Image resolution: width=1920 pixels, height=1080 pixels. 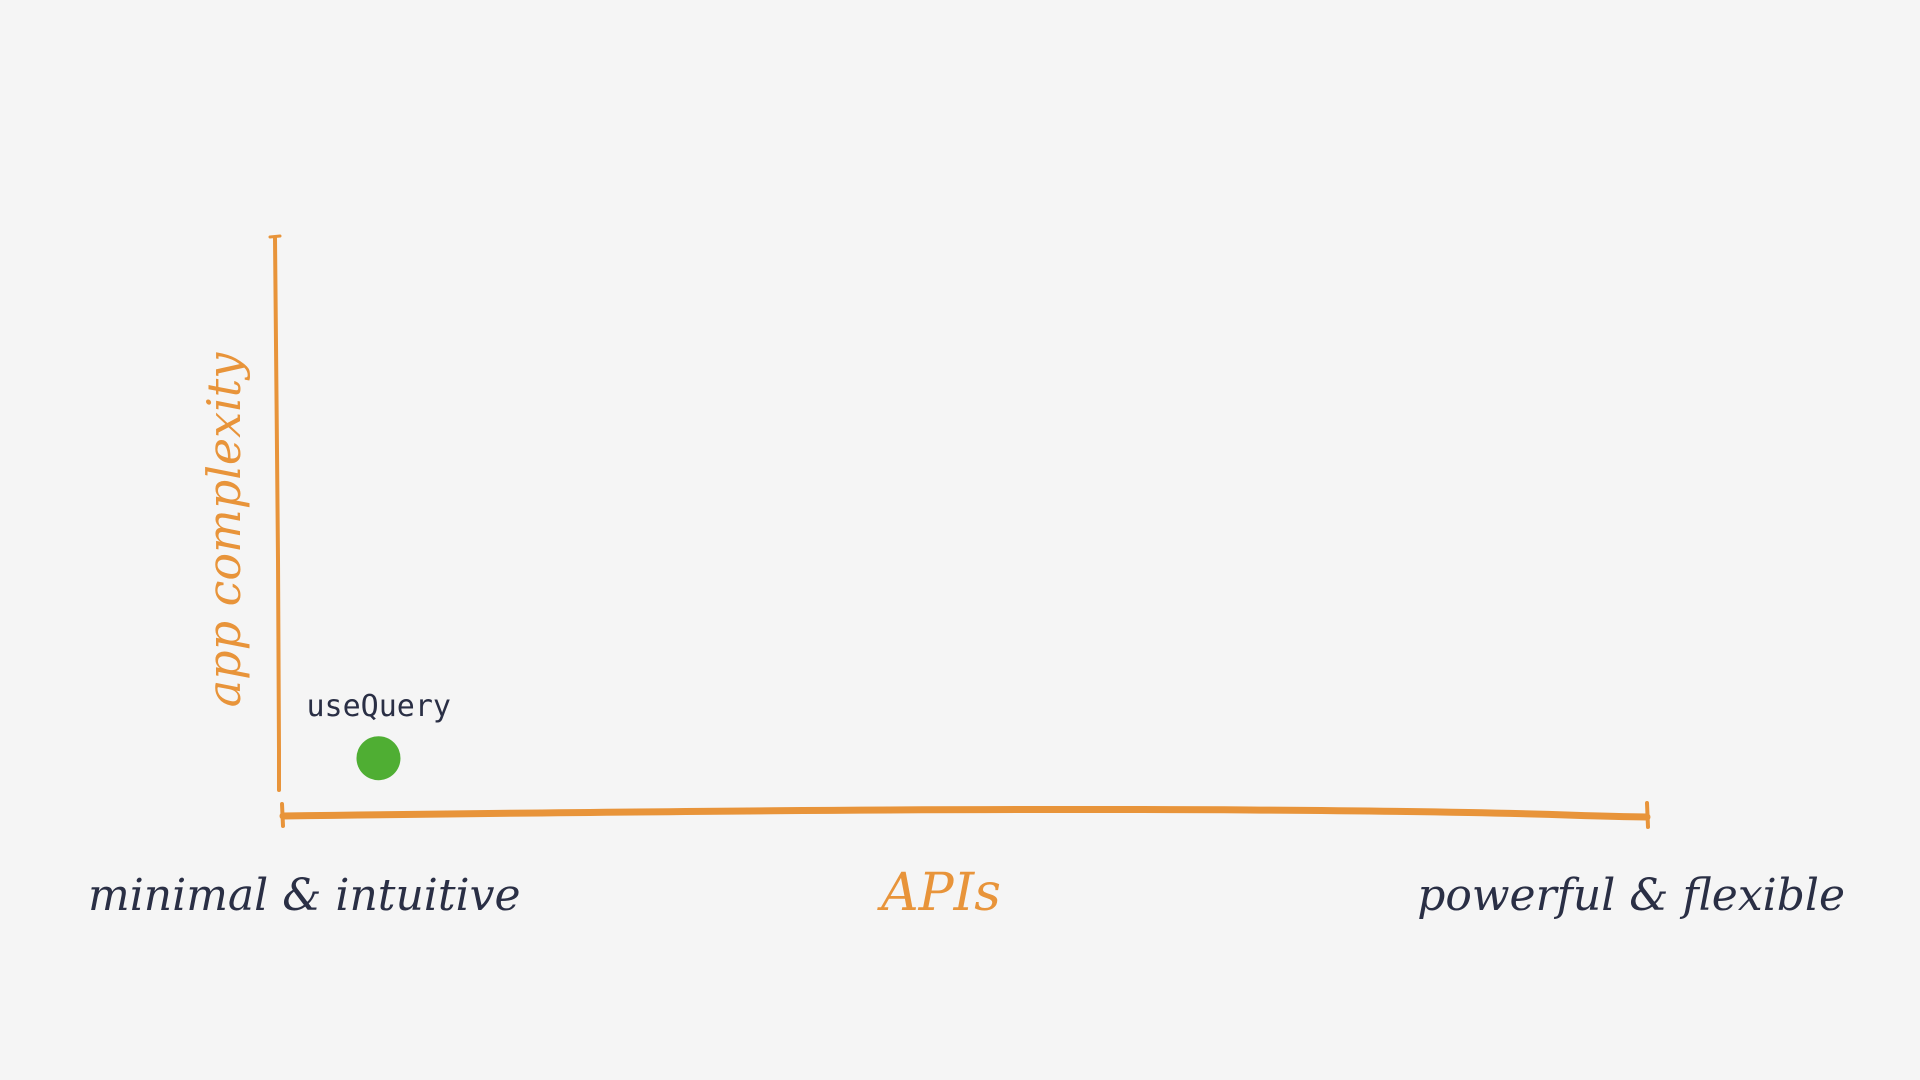 I want to click on x-axis-right-label: powerful & flexible, so click(x=1631, y=895).